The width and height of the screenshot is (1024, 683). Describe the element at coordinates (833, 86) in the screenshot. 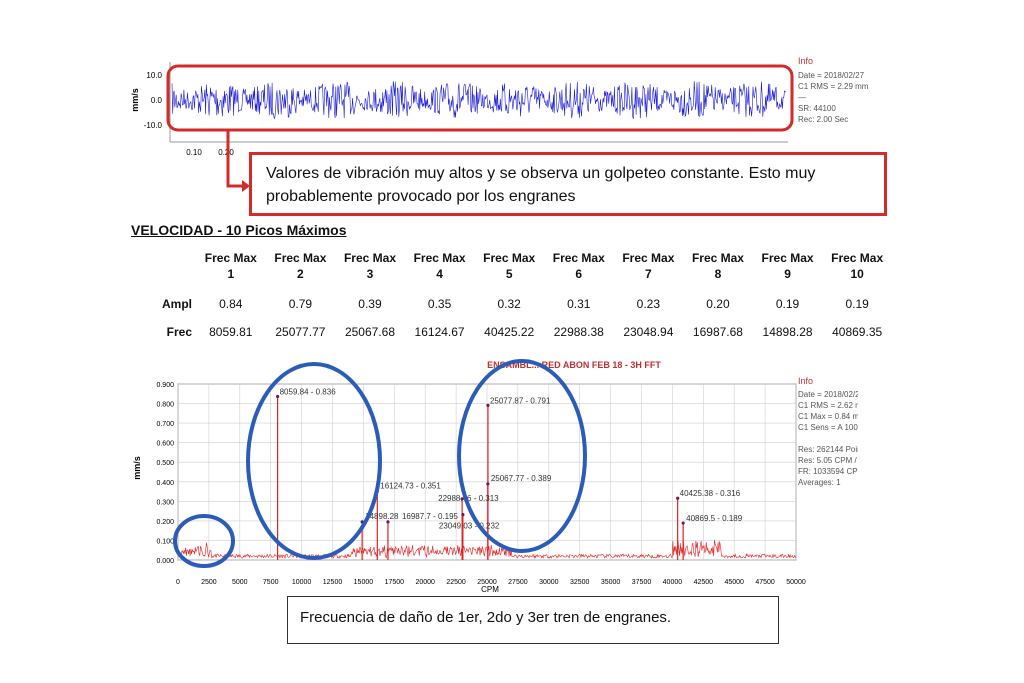

I see `info-line: C1 RMS = 2.29 mm/s` at that location.